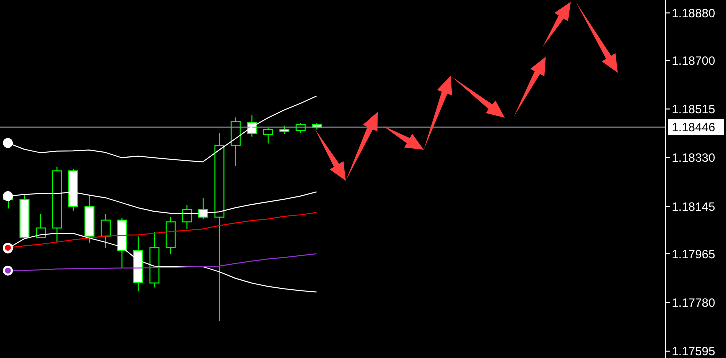 This screenshot has width=726, height=358. I want to click on y-tick-label: 1.18145, so click(694, 207).